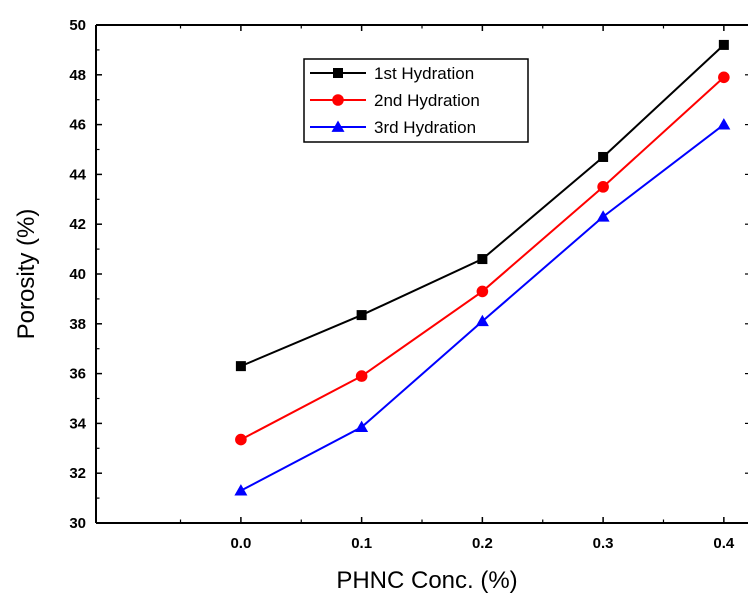 The width and height of the screenshot is (748, 597). What do you see at coordinates (425, 127) in the screenshot?
I see `legend-label: 3rd Hydration` at bounding box center [425, 127].